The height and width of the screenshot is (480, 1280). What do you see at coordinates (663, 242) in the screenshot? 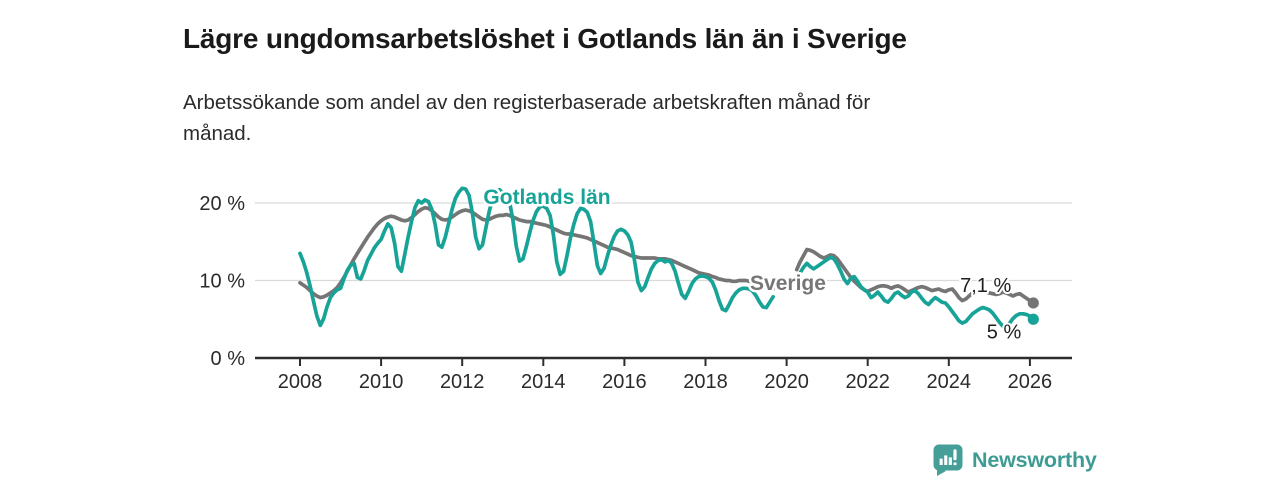
I see `gridlines-layer` at bounding box center [663, 242].